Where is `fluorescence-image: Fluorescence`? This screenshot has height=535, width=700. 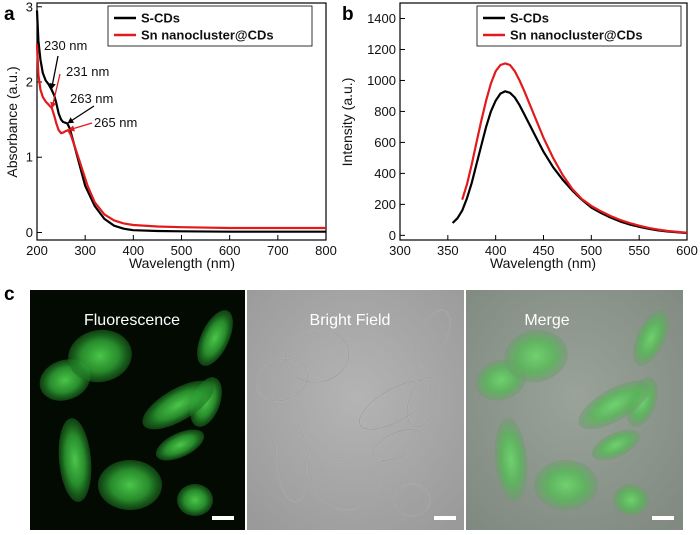
fluorescence-image: Fluorescence is located at coordinates (137, 410).